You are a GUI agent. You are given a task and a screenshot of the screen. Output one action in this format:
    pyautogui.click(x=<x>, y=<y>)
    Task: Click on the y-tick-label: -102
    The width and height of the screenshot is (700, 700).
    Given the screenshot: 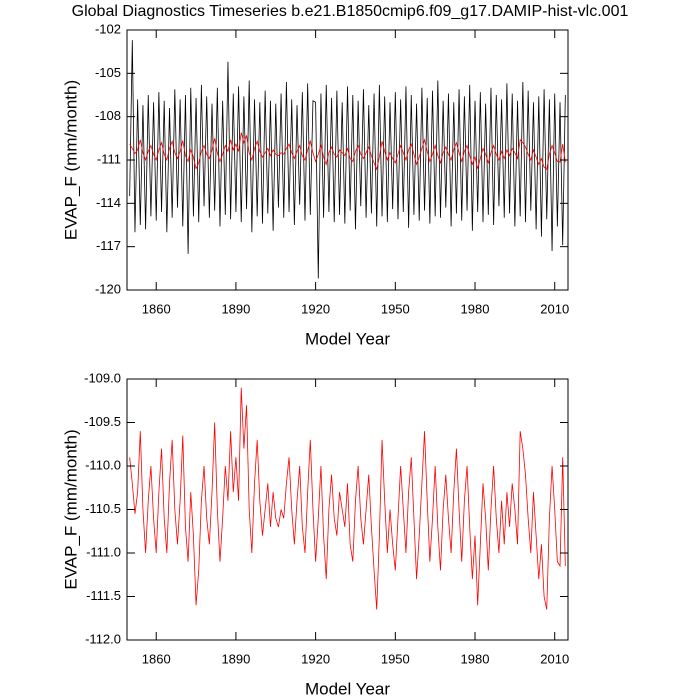 What is the action you would take?
    pyautogui.click(x=108, y=28)
    